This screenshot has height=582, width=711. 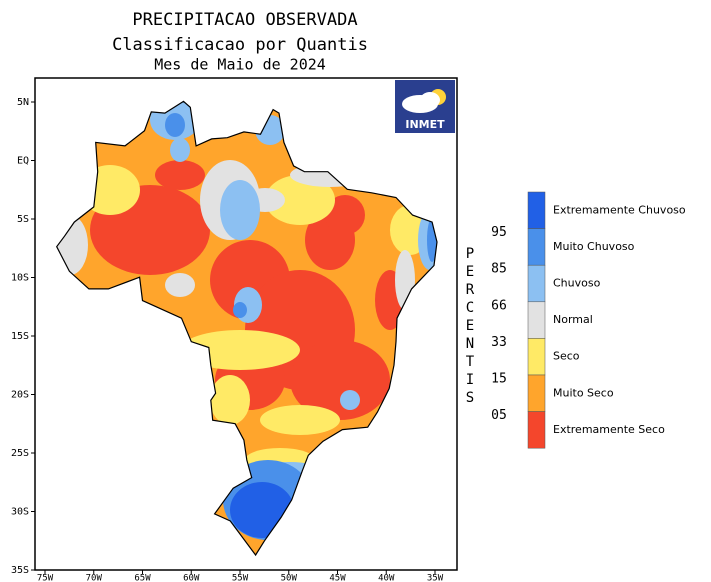 What do you see at coordinates (20, 453) in the screenshot?
I see `lat-label: 25S` at bounding box center [20, 453].